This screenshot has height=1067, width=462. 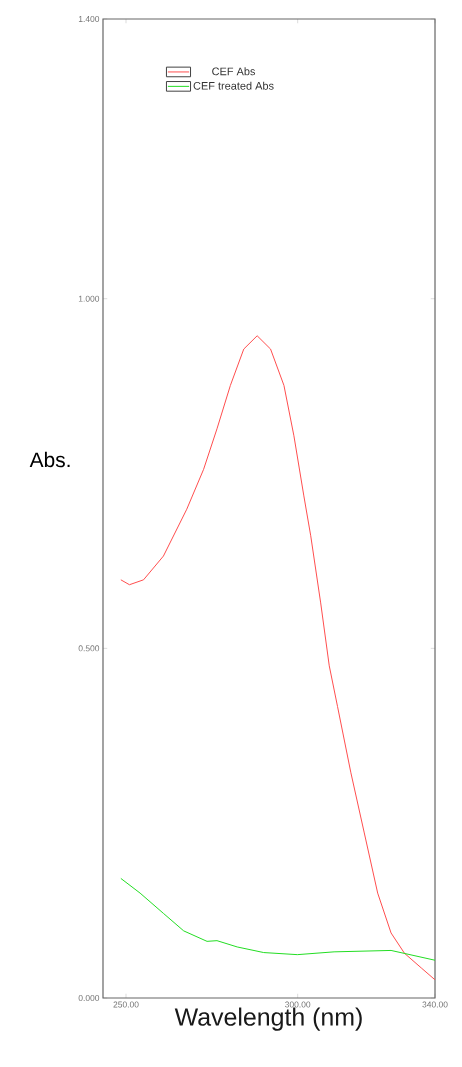 I want to click on y-tick-label: 0.500, so click(x=89, y=648).